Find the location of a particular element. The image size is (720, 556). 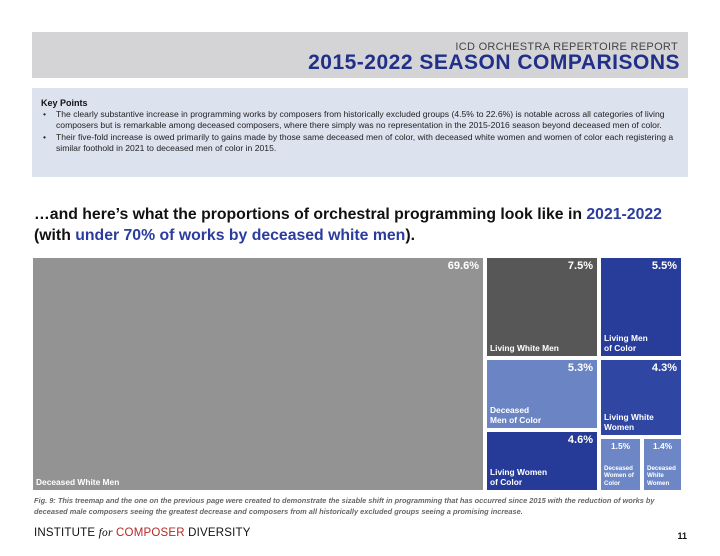

treemap-category-label: Deceased Women of Color is located at coordinates (619, 475).